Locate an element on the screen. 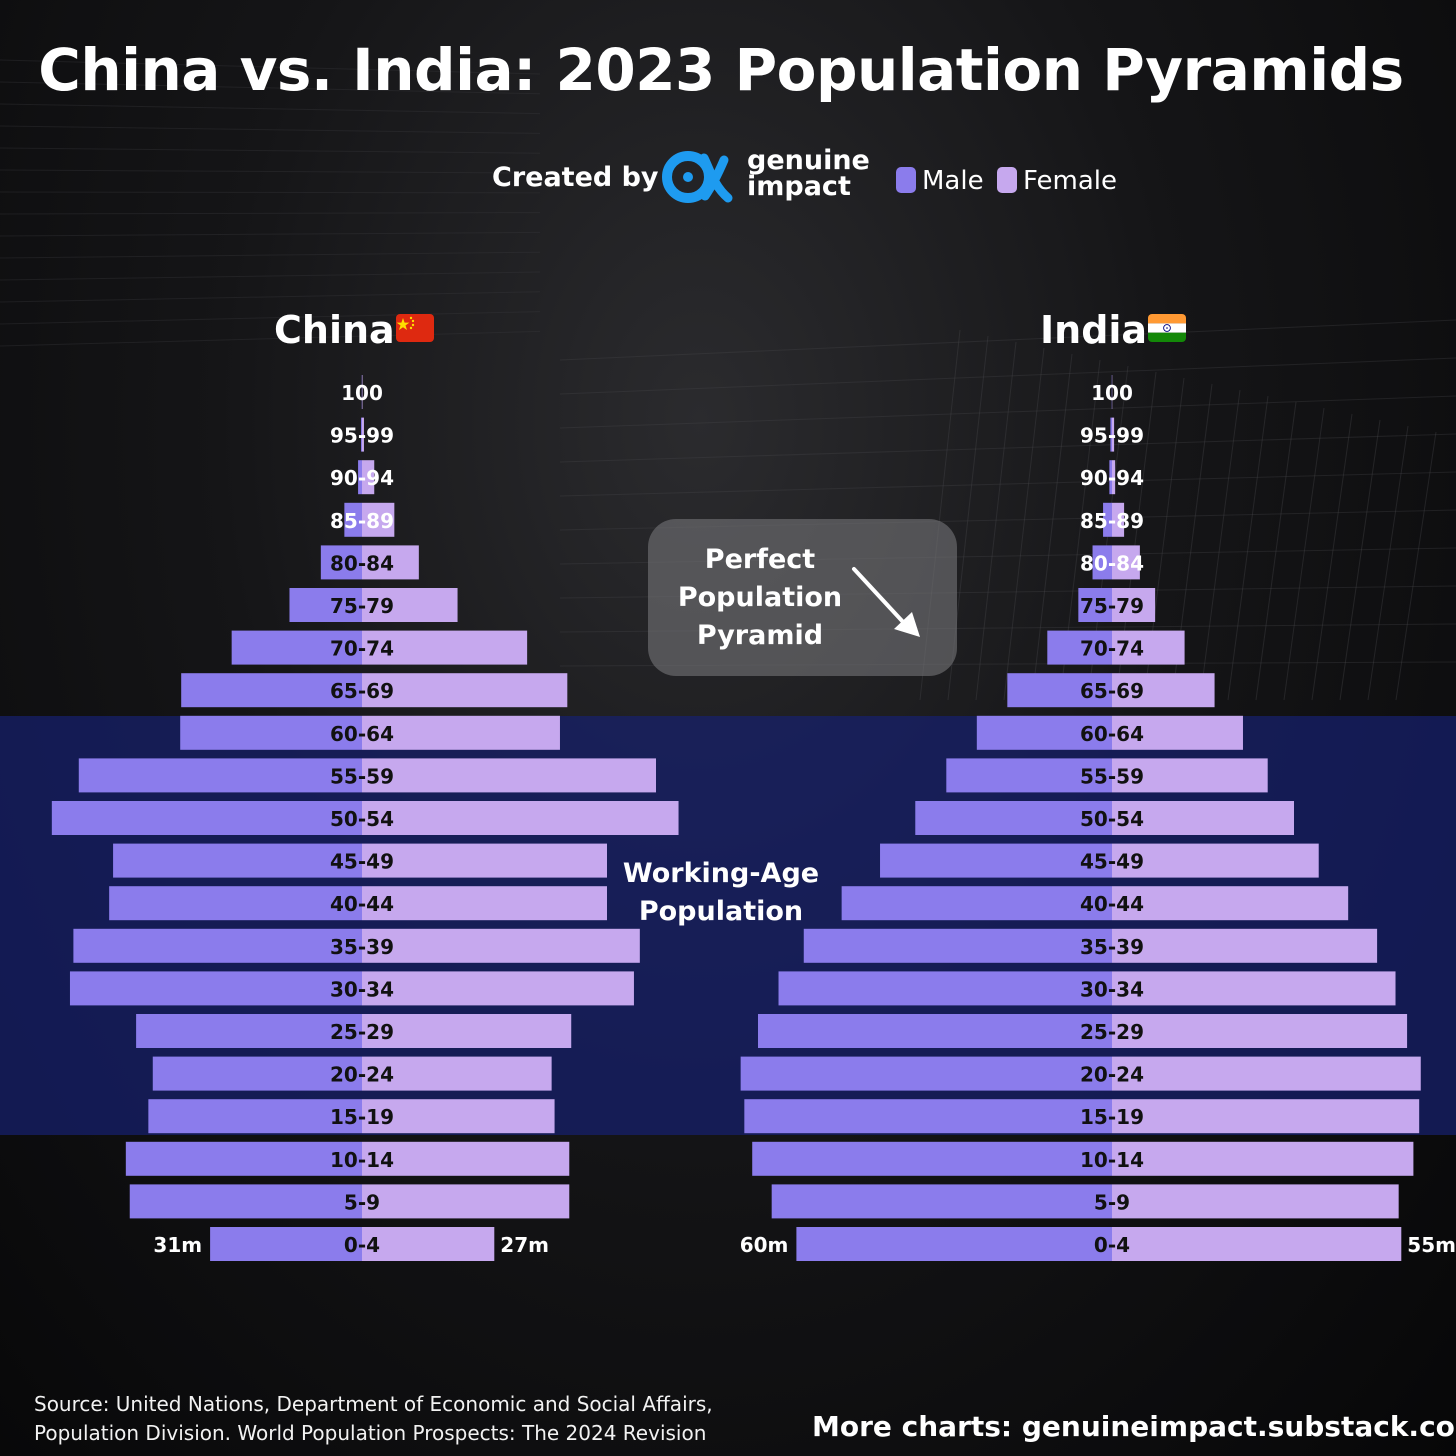 The width and height of the screenshot is (1456, 1456). age-group-label: 45-49 is located at coordinates (1112, 862).